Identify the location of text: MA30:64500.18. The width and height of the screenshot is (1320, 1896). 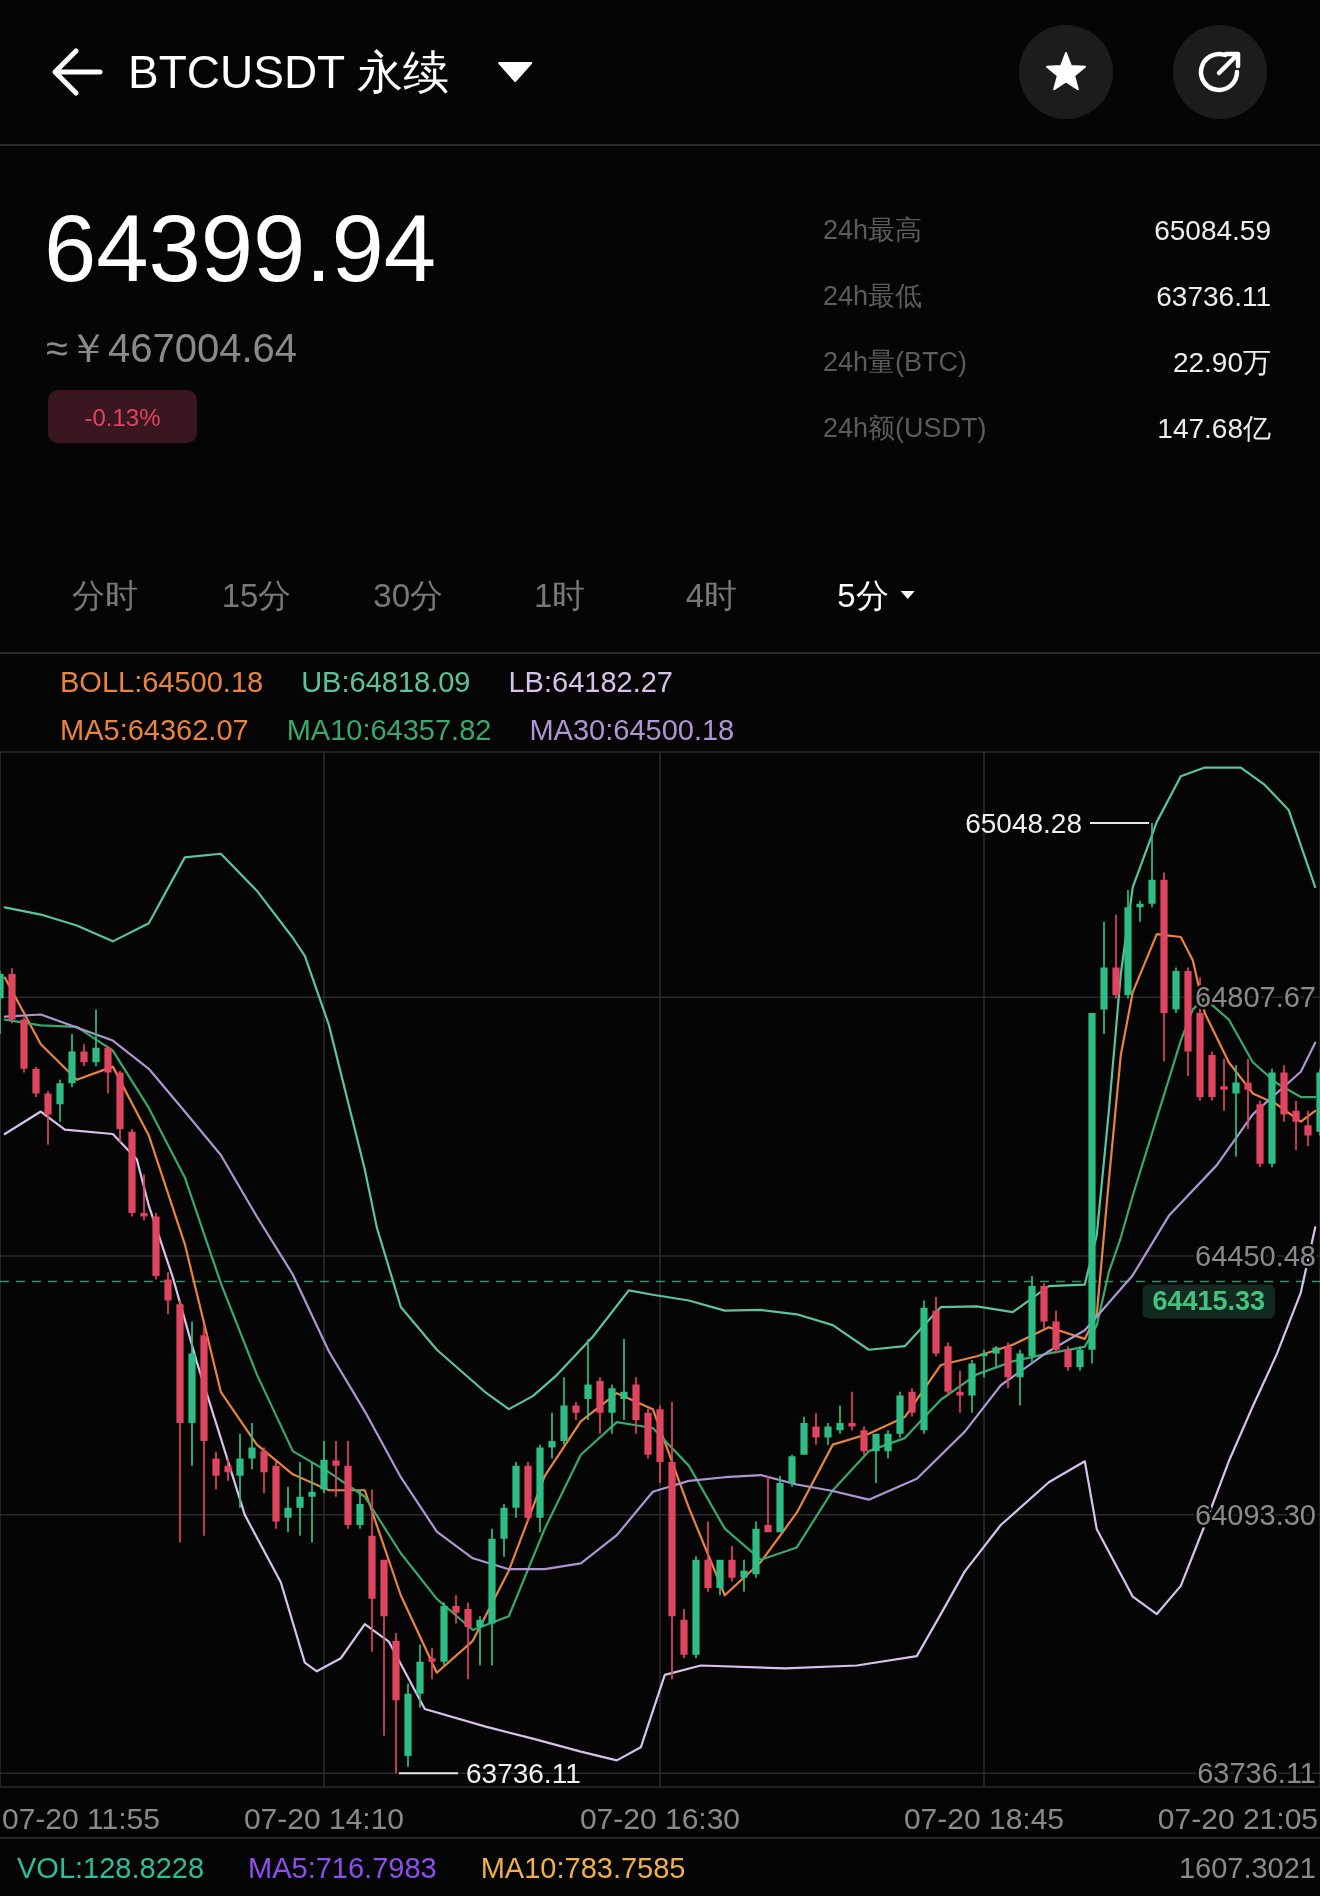
(632, 730).